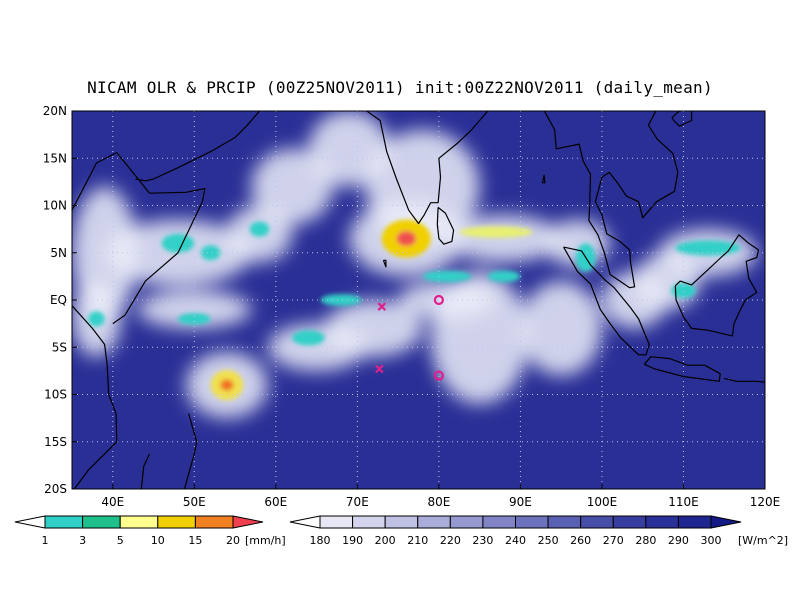 This screenshot has height=600, width=800. I want to click on colorbar-label: 20, so click(233, 540).